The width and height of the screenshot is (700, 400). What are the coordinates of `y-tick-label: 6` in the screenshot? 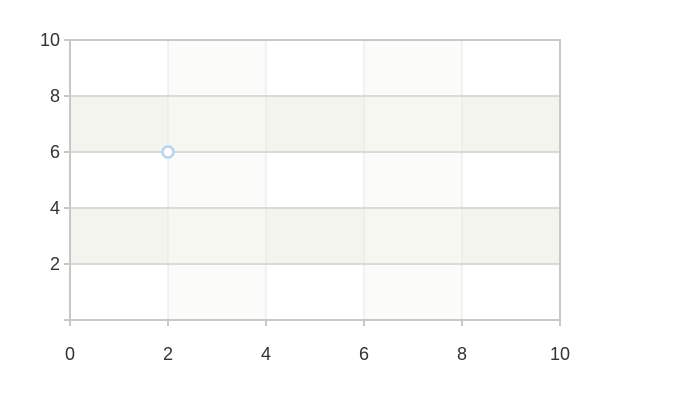 It's located at (55, 152).